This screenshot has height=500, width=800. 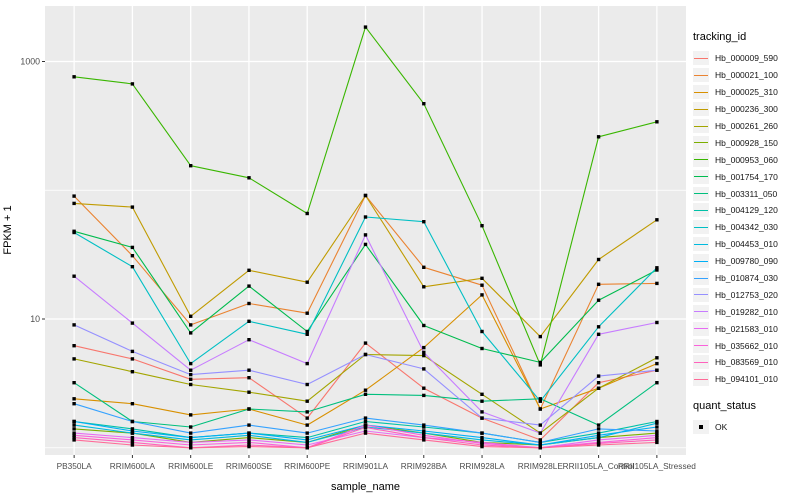 What do you see at coordinates (701, 427) in the screenshot?
I see `legend-key-ok` at bounding box center [701, 427].